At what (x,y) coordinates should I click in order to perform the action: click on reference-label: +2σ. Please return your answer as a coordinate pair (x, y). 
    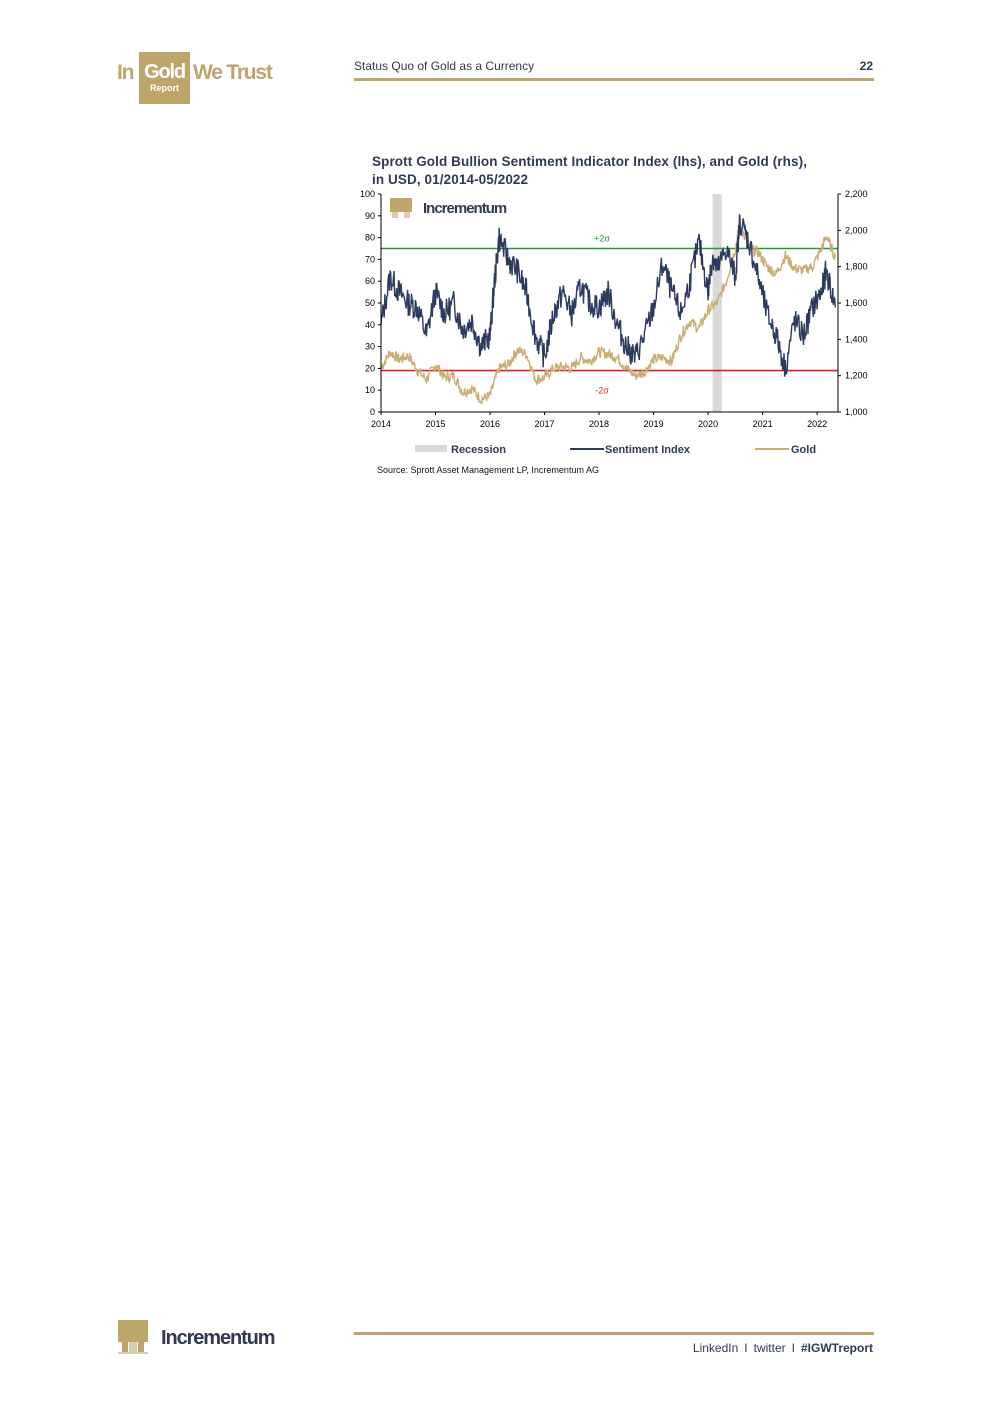
    Looking at the image, I should click on (602, 239).